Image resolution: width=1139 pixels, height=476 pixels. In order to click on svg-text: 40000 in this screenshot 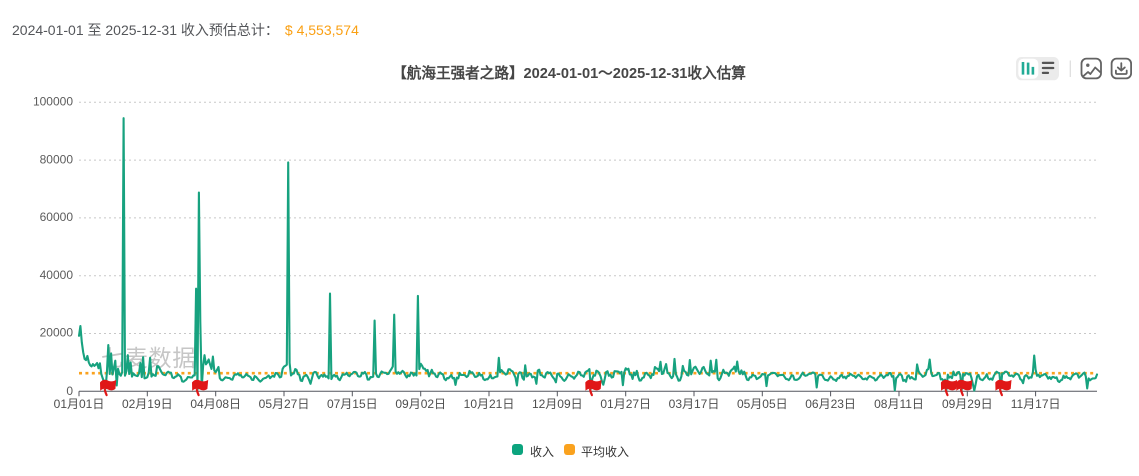, I will do `click(57, 275)`.